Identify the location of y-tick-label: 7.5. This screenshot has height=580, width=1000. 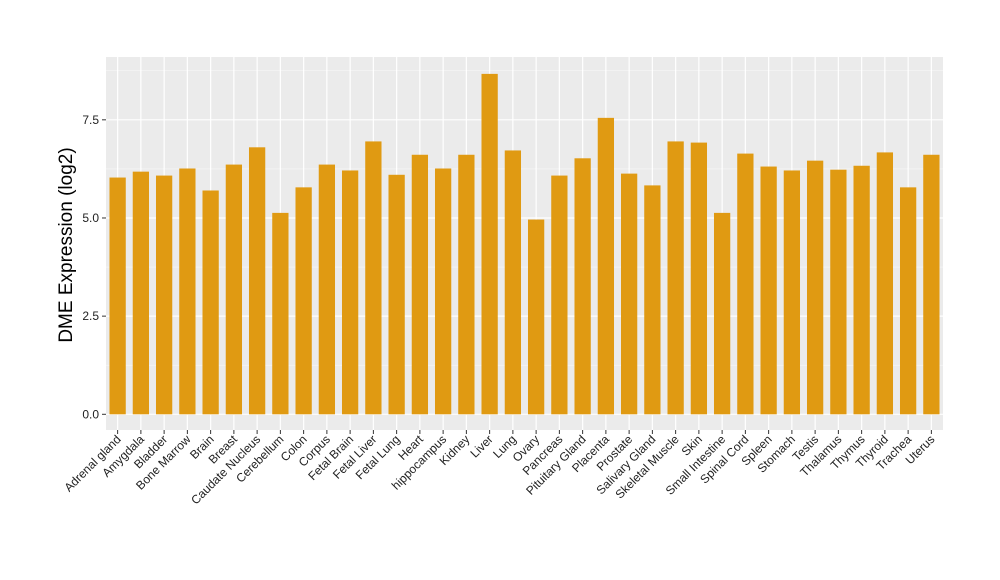
(90, 120).